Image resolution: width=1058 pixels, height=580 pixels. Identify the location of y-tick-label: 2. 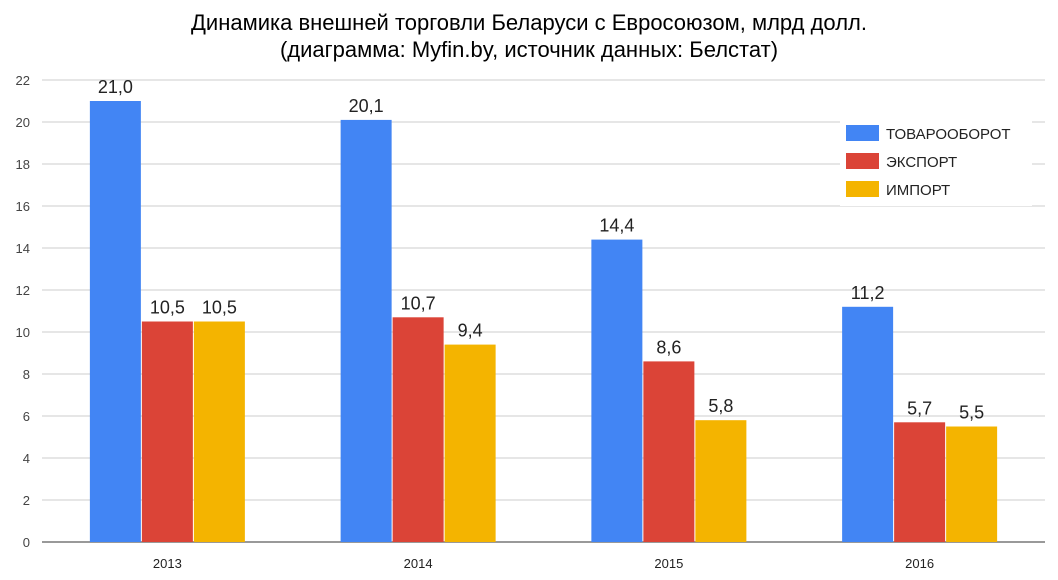
(26, 500).